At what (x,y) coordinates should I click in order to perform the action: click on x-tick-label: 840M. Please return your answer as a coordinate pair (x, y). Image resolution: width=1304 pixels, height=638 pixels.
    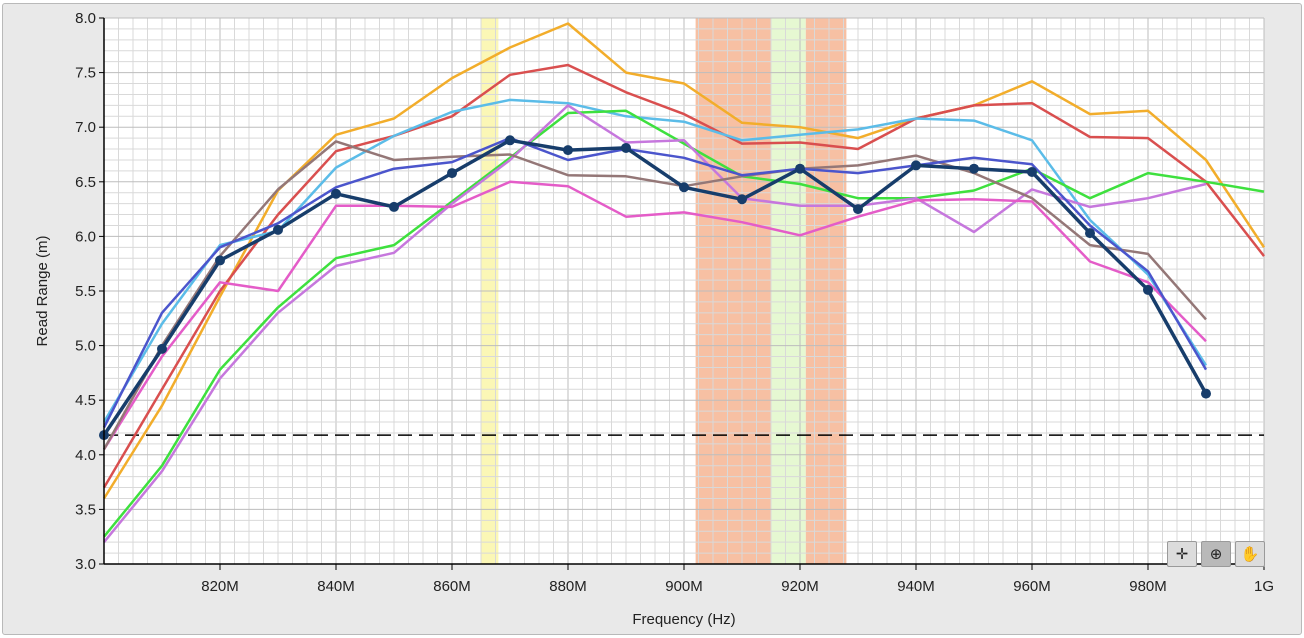
    Looking at the image, I should click on (336, 586).